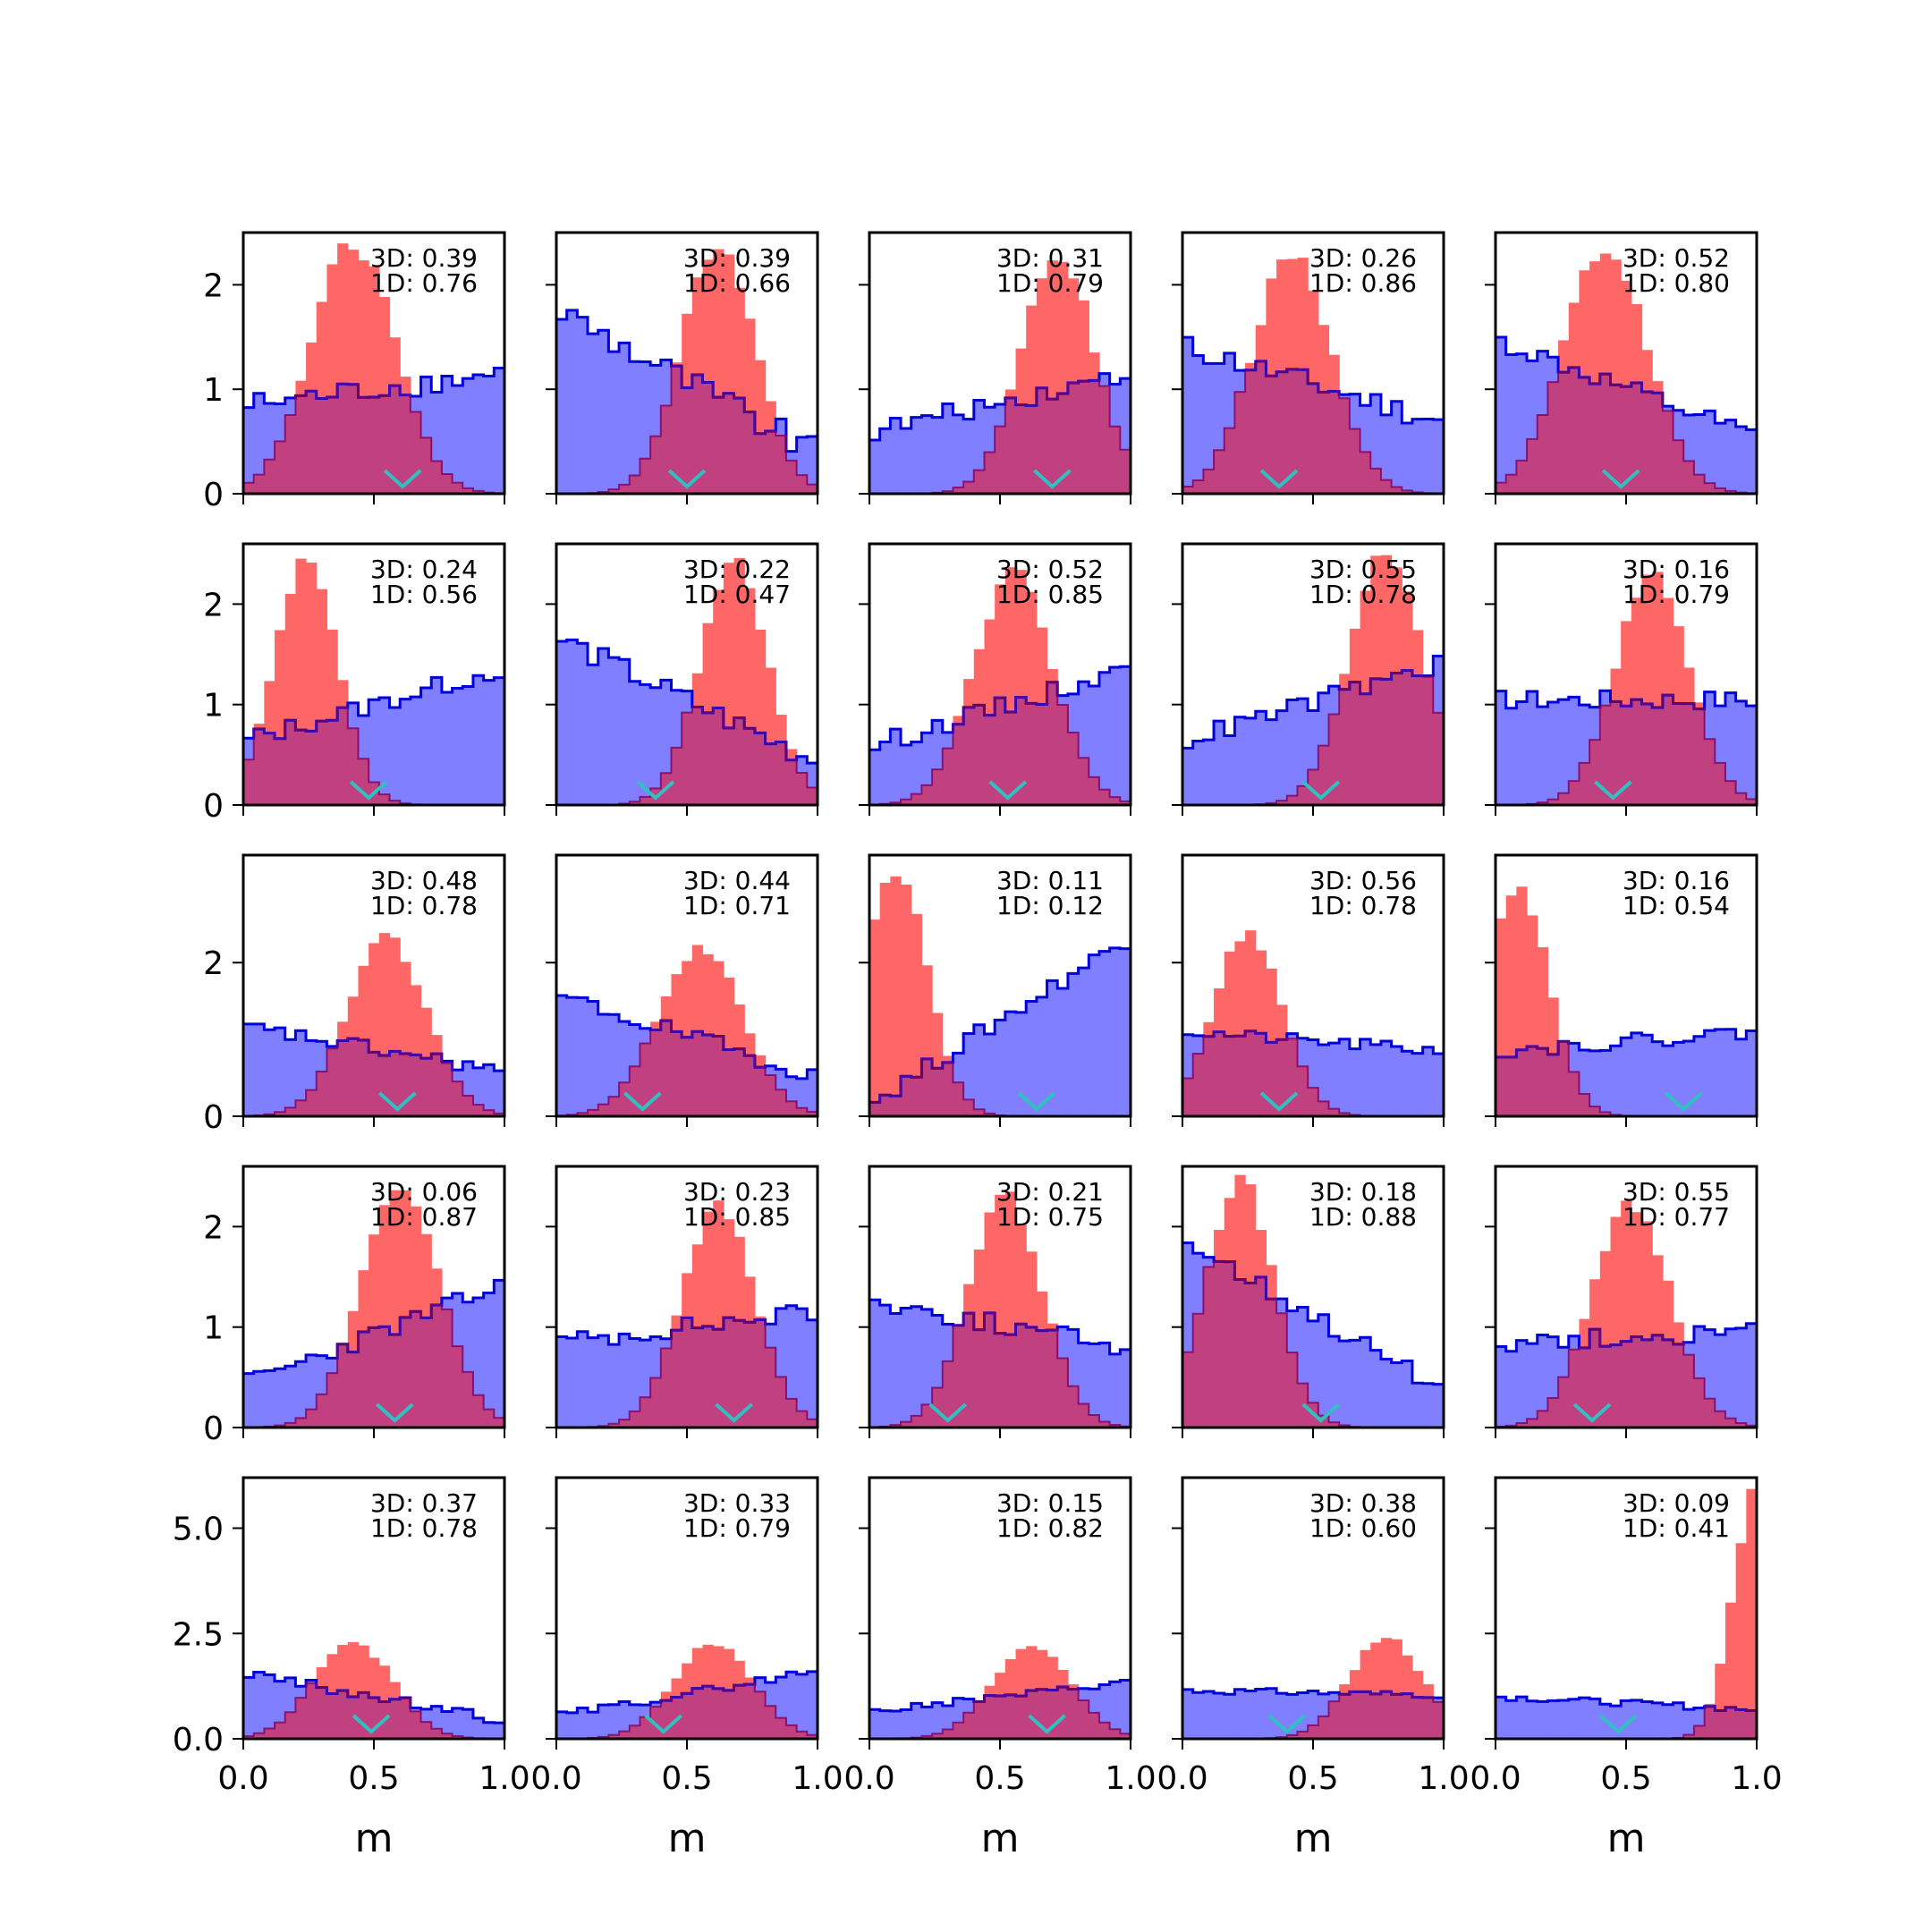 Image resolution: width=1932 pixels, height=1932 pixels. I want to click on score-1d-label: 1D: 0.87, so click(424, 1217).